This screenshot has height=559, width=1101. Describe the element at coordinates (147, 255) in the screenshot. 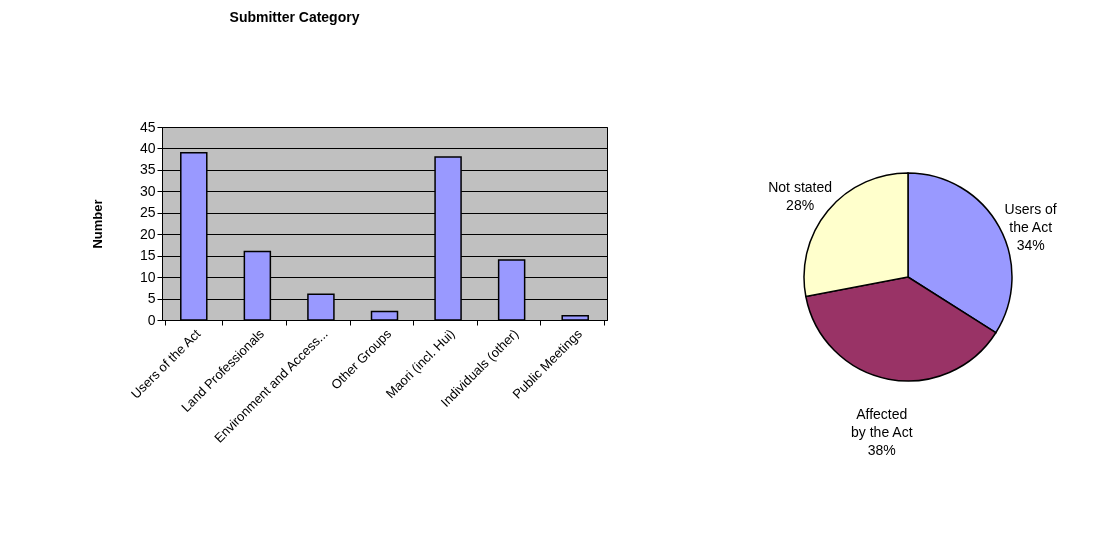

I see `y-tick-label: 15` at that location.